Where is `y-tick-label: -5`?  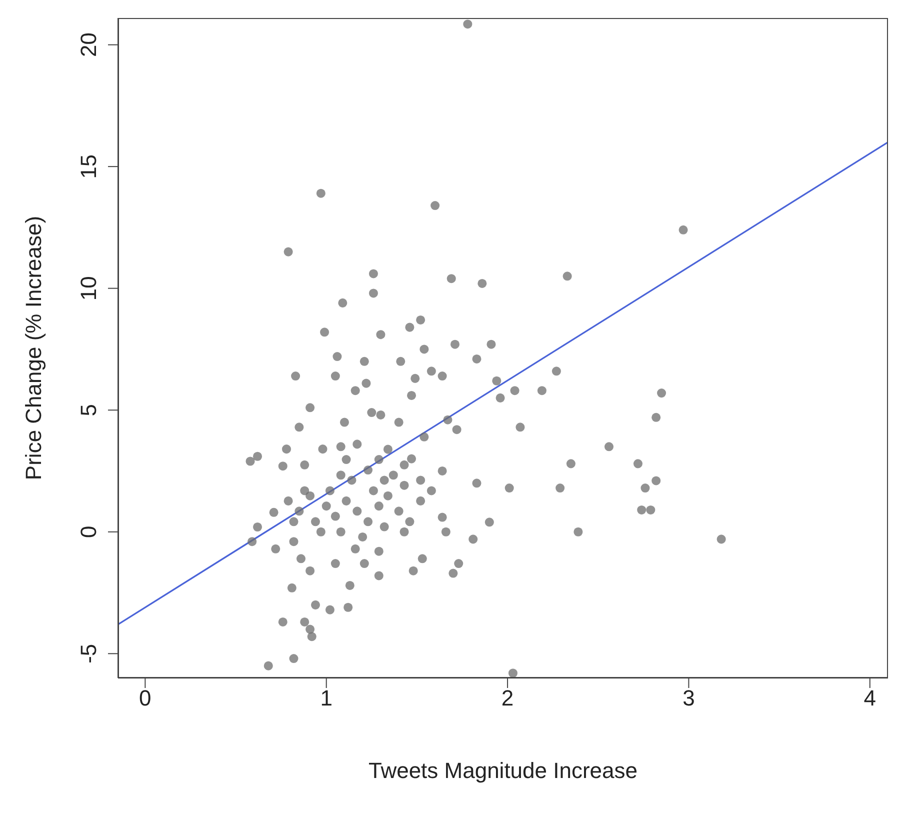 y-tick-label: -5 is located at coordinates (88, 654).